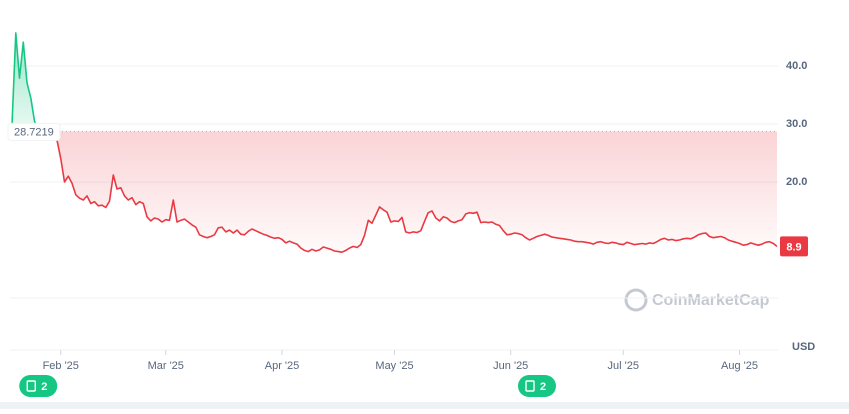 This screenshot has height=414, width=849. Describe the element at coordinates (796, 124) in the screenshot. I see `y-tick-label: 30.0` at that location.